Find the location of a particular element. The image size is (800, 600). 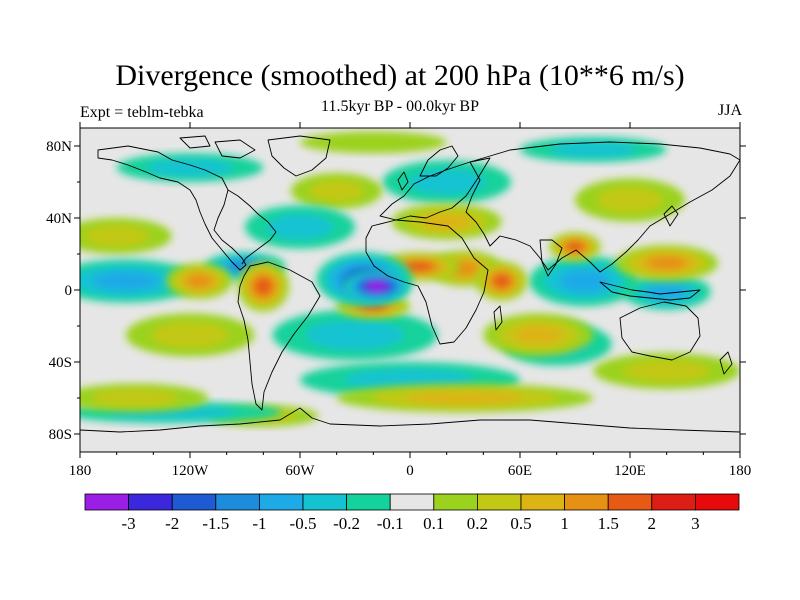

y-tick-label: 80N is located at coordinates (59, 147).